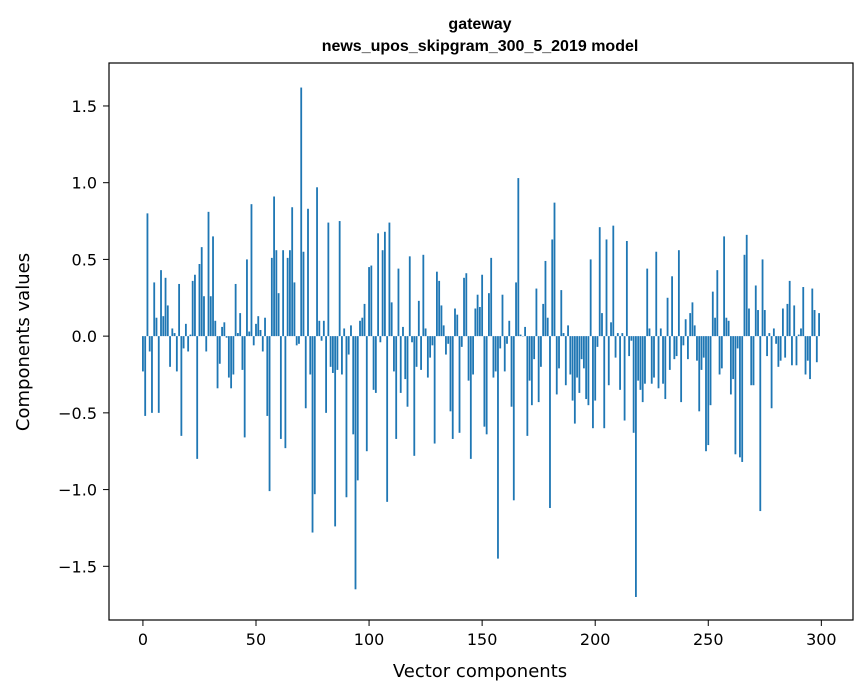 The image size is (867, 696). I want to click on chart-subtitle: news_upos_skipgram_300_5_2019 model, so click(480, 46).